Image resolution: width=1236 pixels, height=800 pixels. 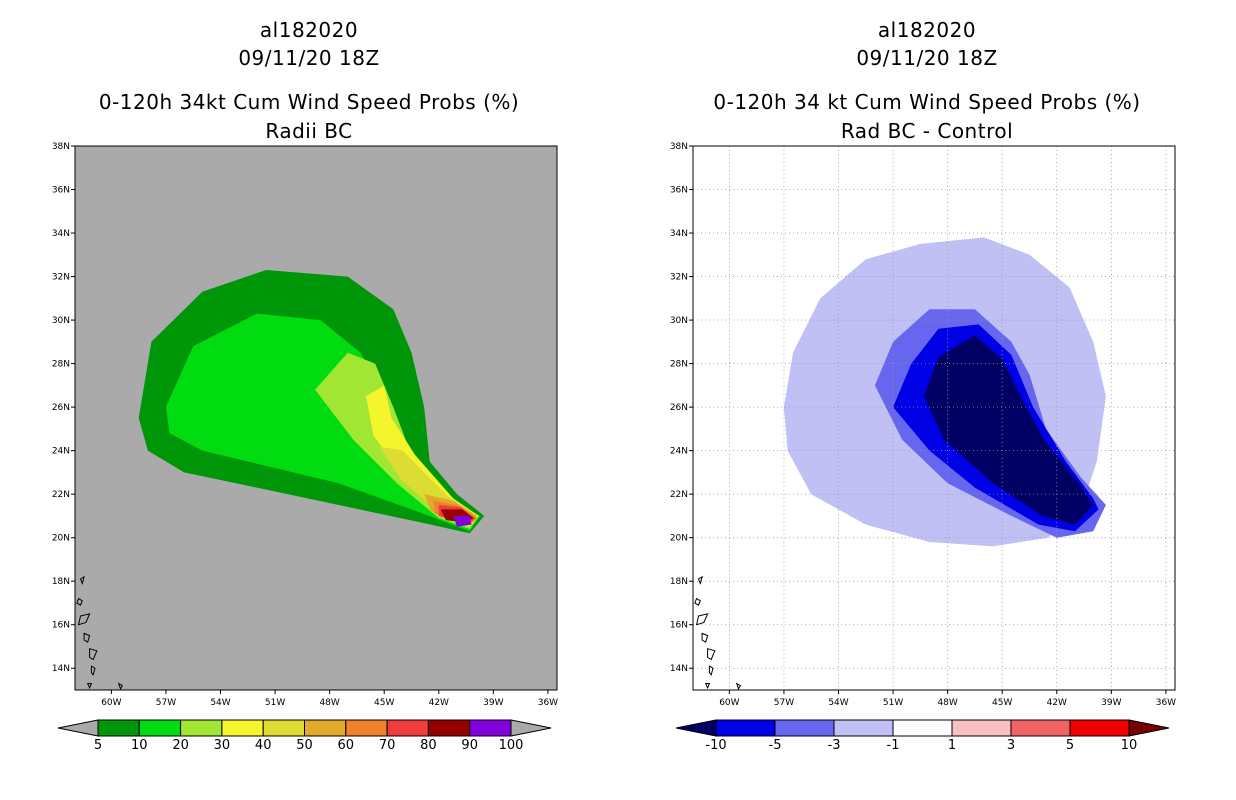 I want to click on colorbar-label: 40, so click(x=263, y=745).